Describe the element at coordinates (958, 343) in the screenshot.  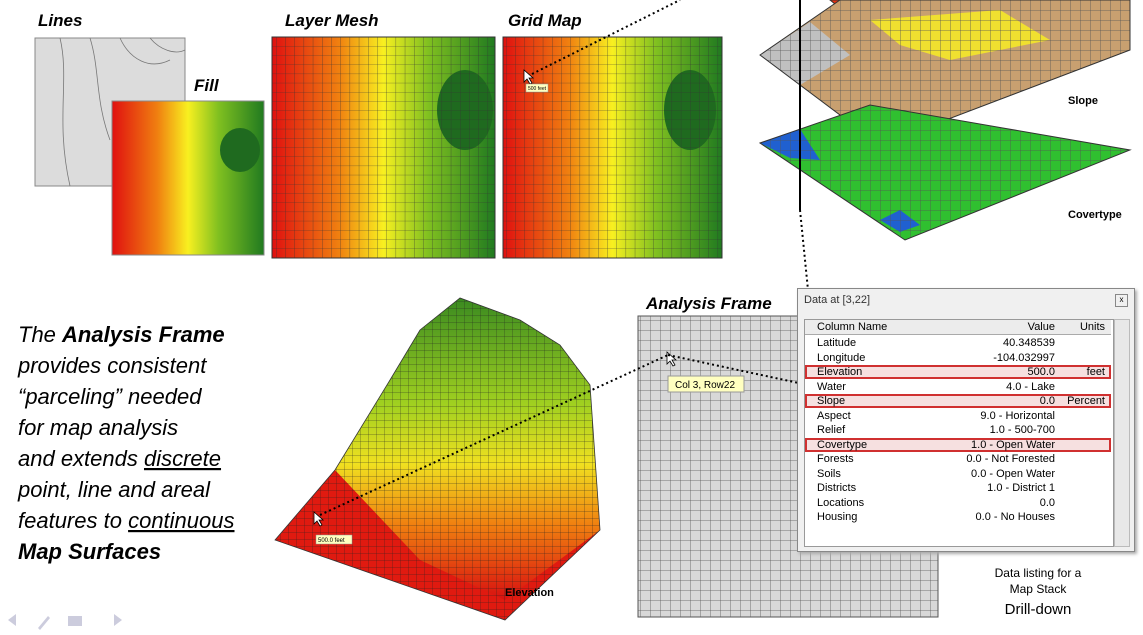
I see `data-row: Latitude 40.348539` at that location.